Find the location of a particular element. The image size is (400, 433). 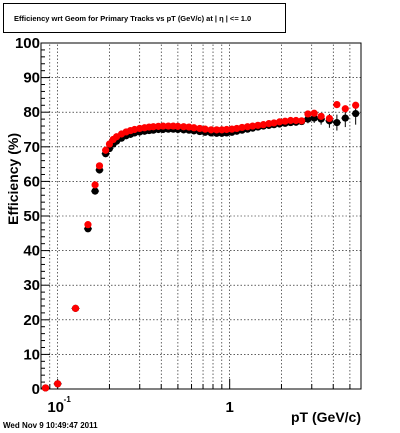

y-axis-title: Efficiency (%) is located at coordinates (13, 179).